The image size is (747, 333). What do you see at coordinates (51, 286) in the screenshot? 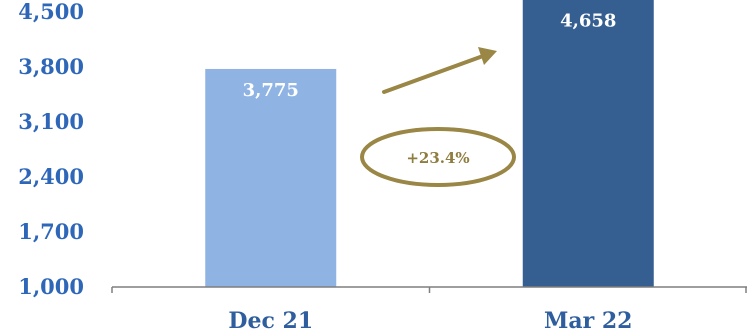
I see `y-tick-label: 1,000` at bounding box center [51, 286].